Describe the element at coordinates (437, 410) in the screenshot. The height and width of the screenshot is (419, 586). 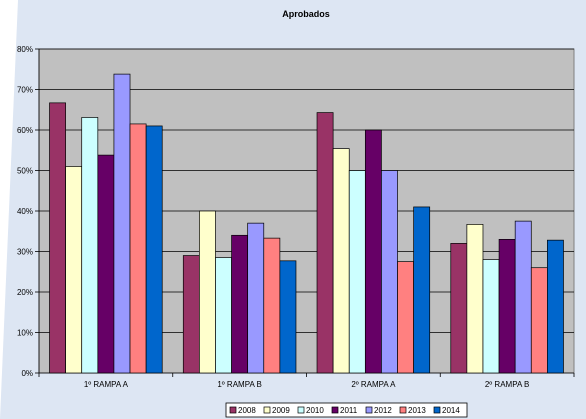
I see `legend-swatch-2014` at that location.